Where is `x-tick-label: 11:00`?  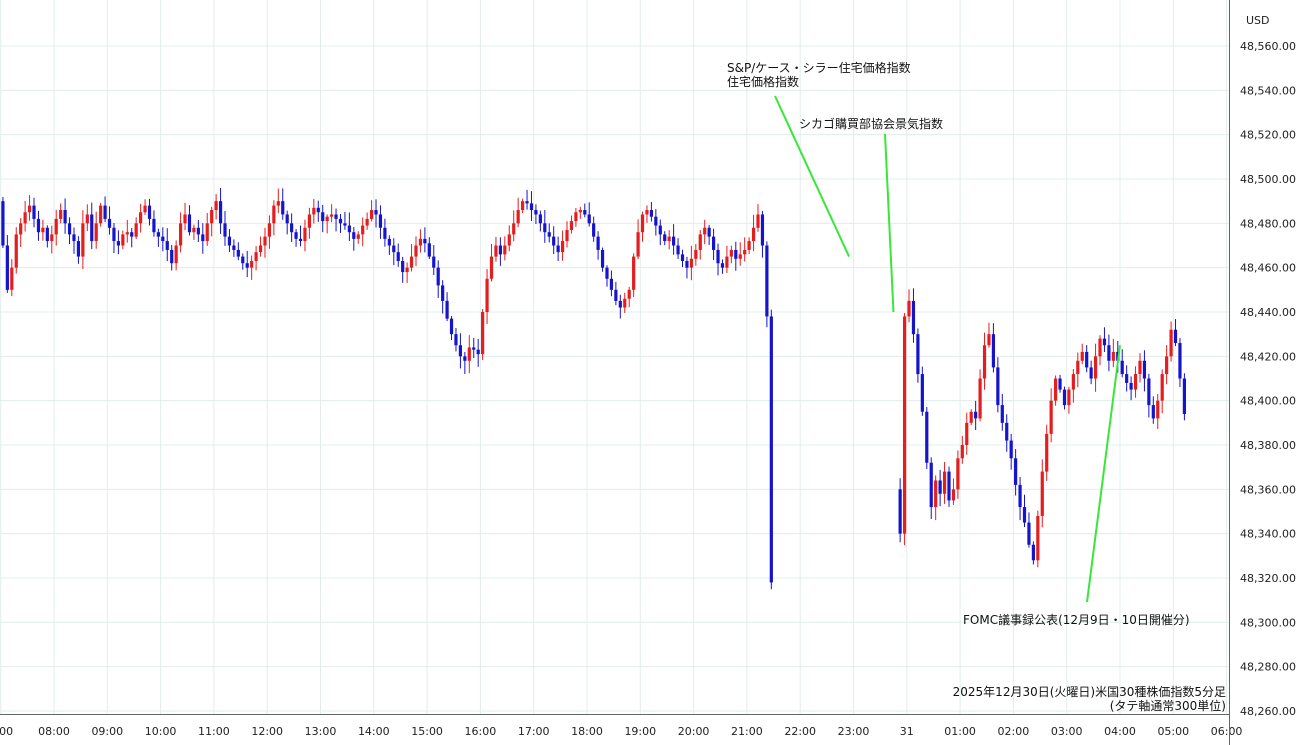 x-tick-label: 11:00 is located at coordinates (214, 731).